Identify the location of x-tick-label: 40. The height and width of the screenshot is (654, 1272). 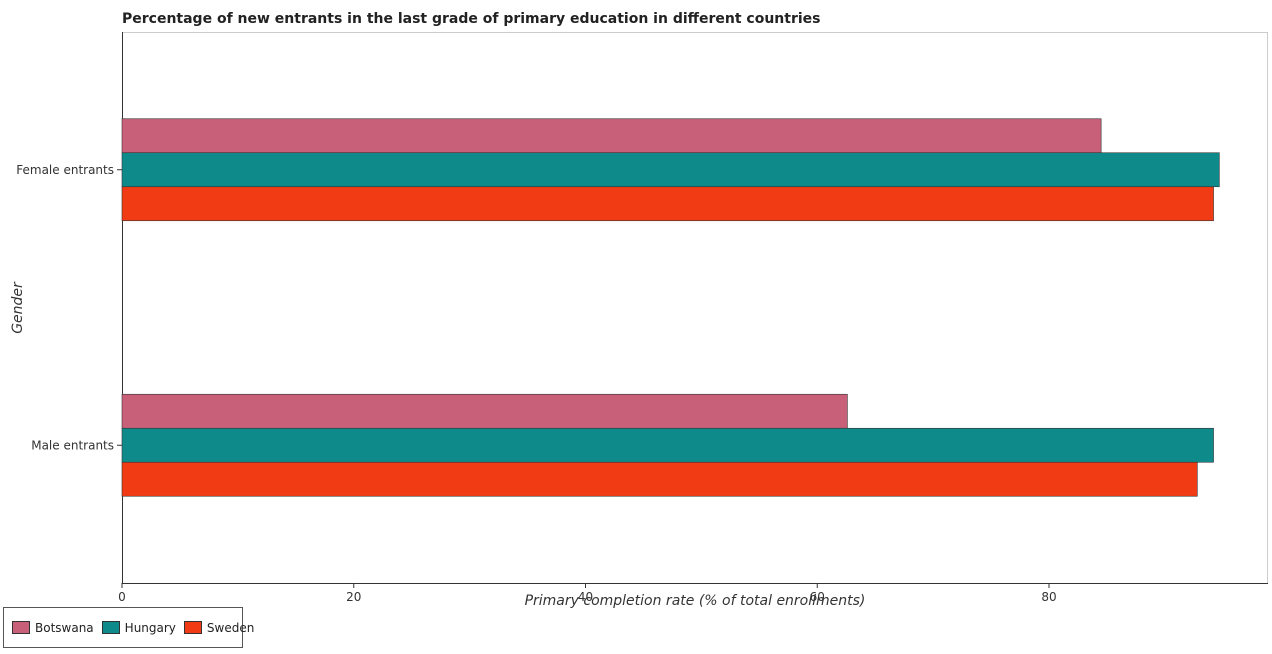
(585, 597).